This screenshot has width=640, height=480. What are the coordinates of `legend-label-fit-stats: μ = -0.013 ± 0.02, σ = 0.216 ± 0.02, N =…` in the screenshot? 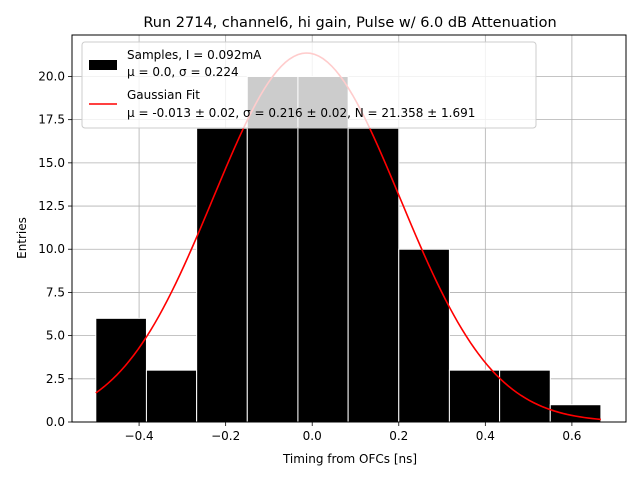 It's located at (301, 113).